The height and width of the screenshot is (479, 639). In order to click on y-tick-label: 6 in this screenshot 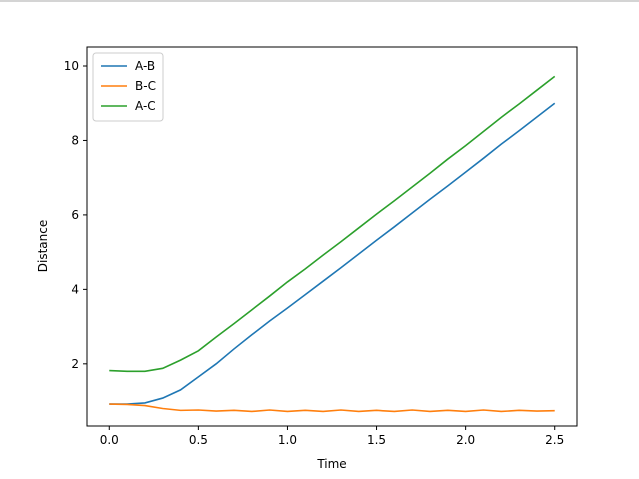, I will do `click(75, 215)`.